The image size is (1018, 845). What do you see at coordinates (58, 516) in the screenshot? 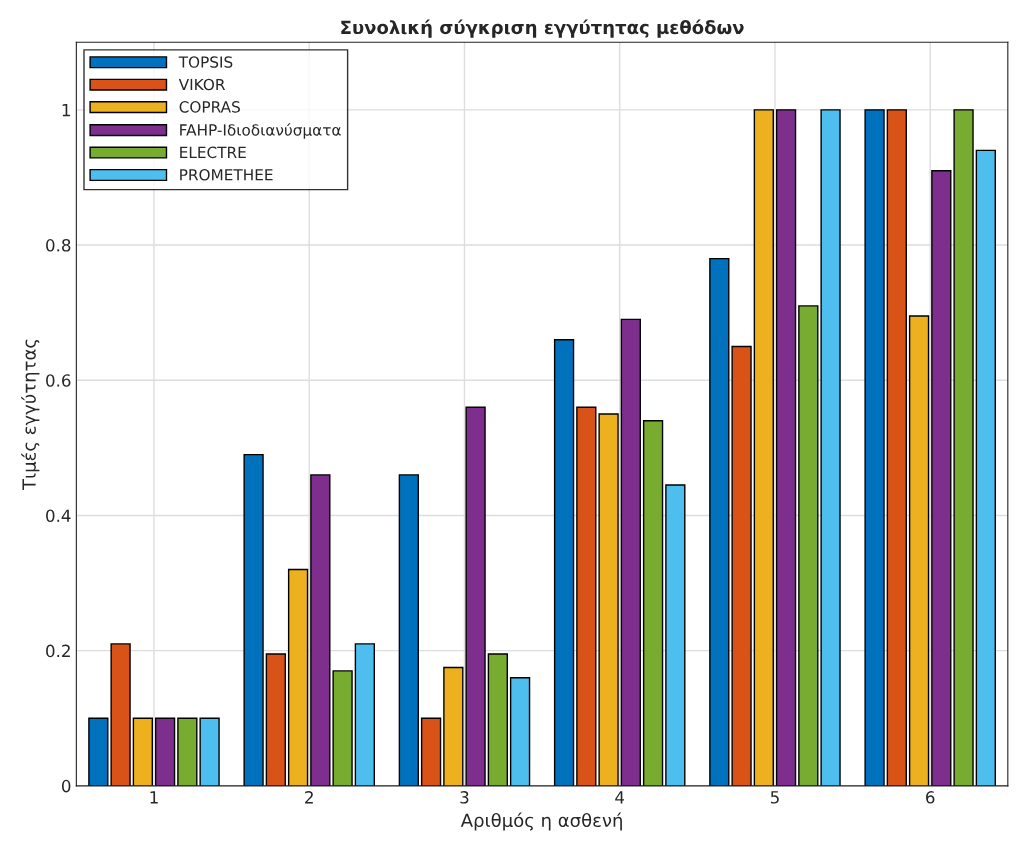
I see `y-tick-label: 0.4` at bounding box center [58, 516].